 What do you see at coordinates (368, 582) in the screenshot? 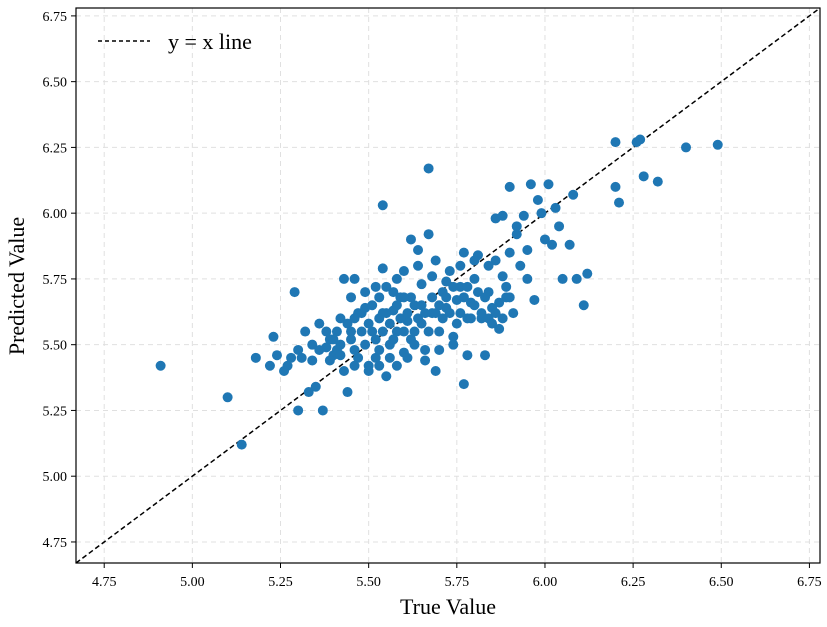
I see `x-tick-label: 5.50` at bounding box center [368, 582].